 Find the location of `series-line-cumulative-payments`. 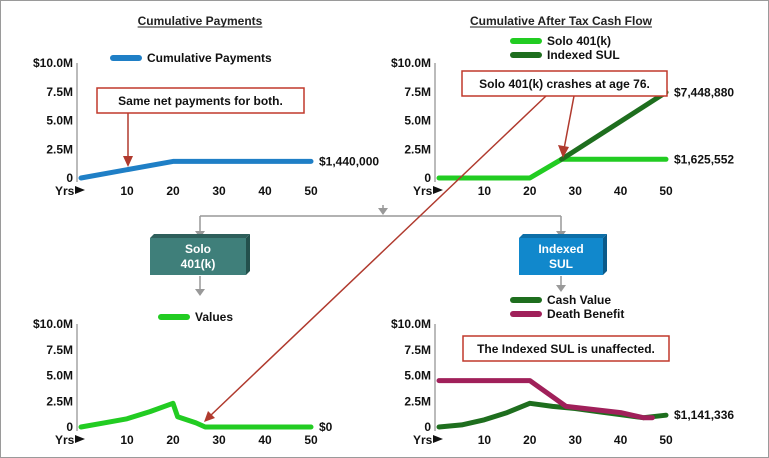

series-line-cumulative-payments is located at coordinates (196, 169).